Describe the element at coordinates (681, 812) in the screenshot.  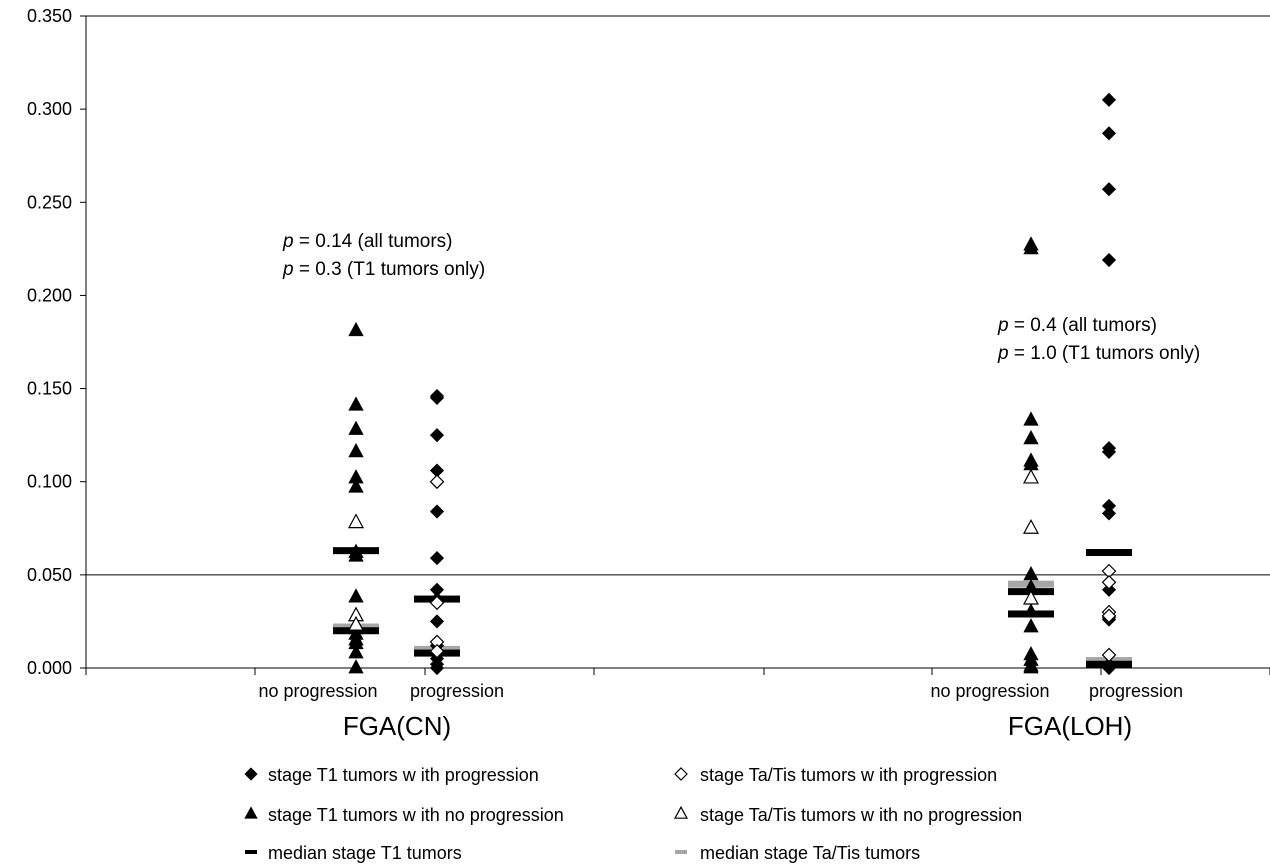
I see `legend-marker-open-triangle` at that location.